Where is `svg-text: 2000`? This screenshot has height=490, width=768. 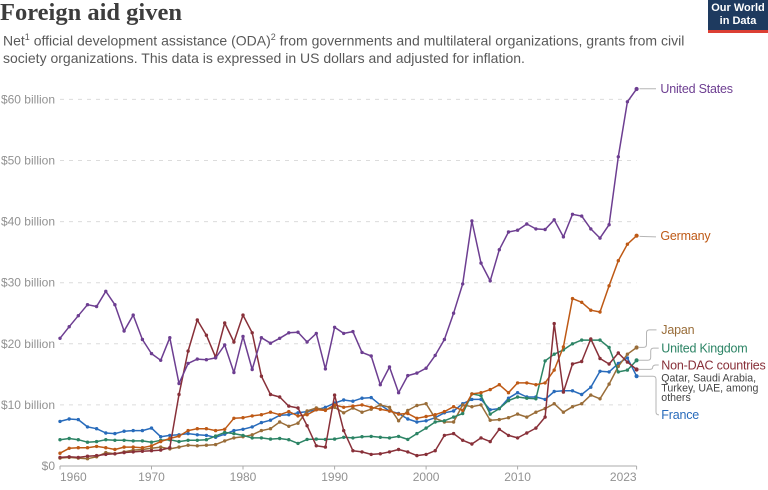
svg-text: 2000 is located at coordinates (426, 477).